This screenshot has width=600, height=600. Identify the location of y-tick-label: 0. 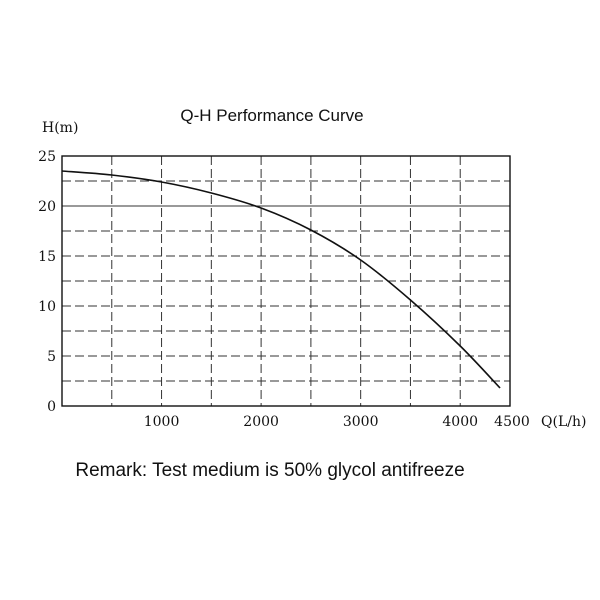
(51, 407).